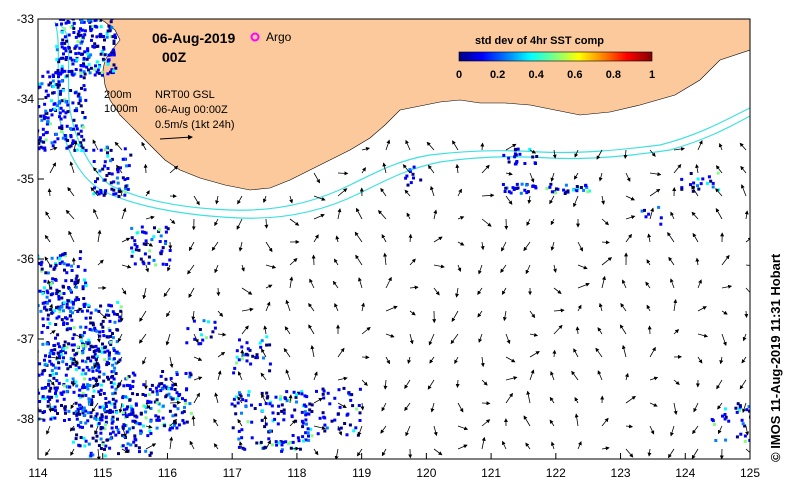  What do you see at coordinates (491, 473) in the screenshot?
I see `x-tick-label: 121` at bounding box center [491, 473].